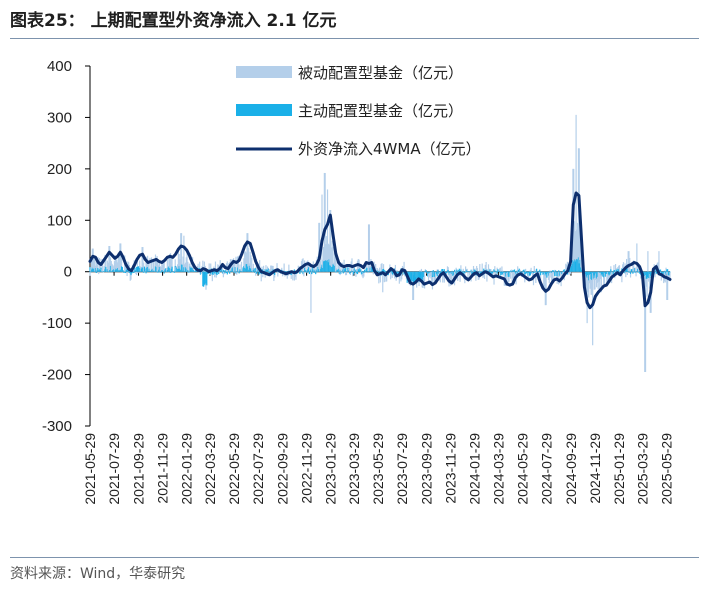 The image size is (709, 601). I want to click on y-tick-label: -200, so click(57, 375).